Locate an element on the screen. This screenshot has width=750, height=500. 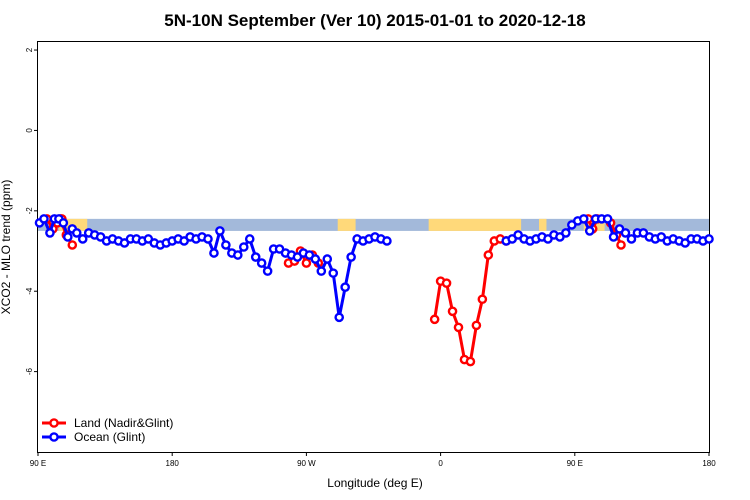
legend-item: Land (Nadir&Glint) is located at coordinates (107, 423).